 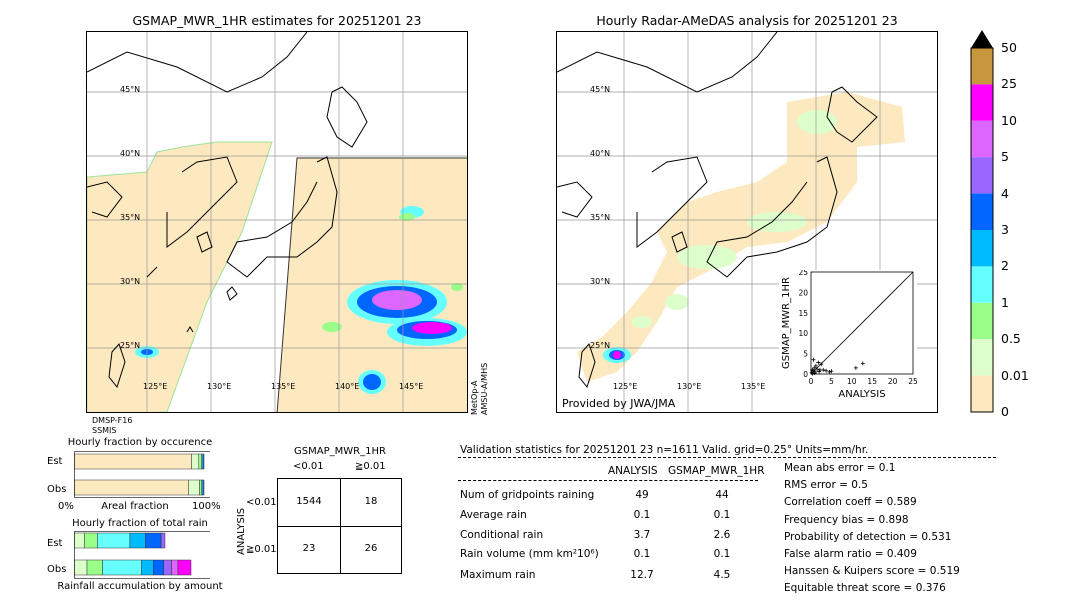 I want to click on score-bias: Frequency bias = 0.898, so click(x=846, y=520).